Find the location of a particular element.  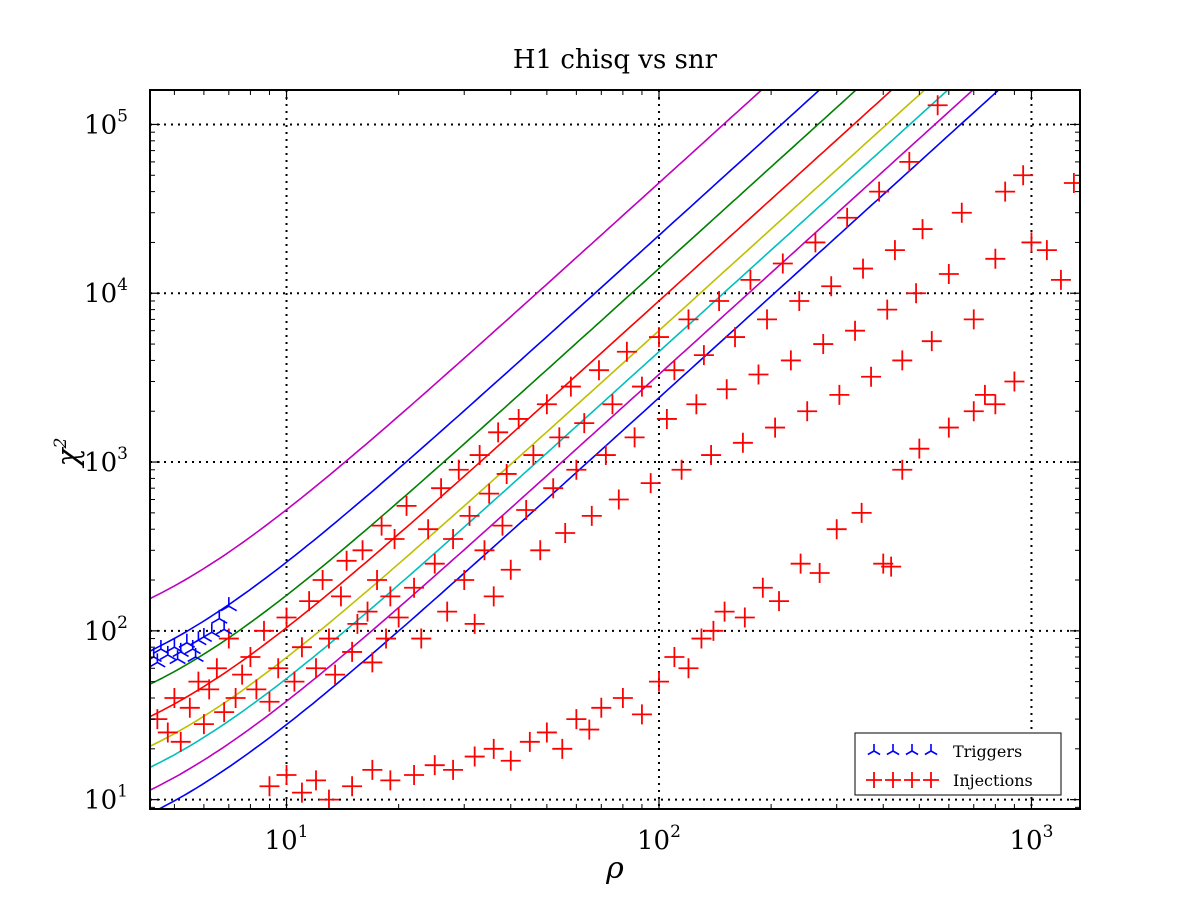

y-tick-label-exponent: 2 is located at coordinates (122, 623).